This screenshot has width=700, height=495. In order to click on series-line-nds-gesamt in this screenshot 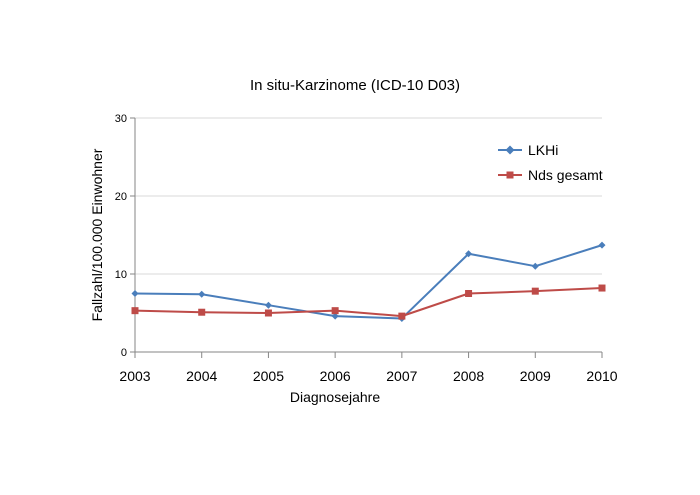, I will do `click(368, 302)`.